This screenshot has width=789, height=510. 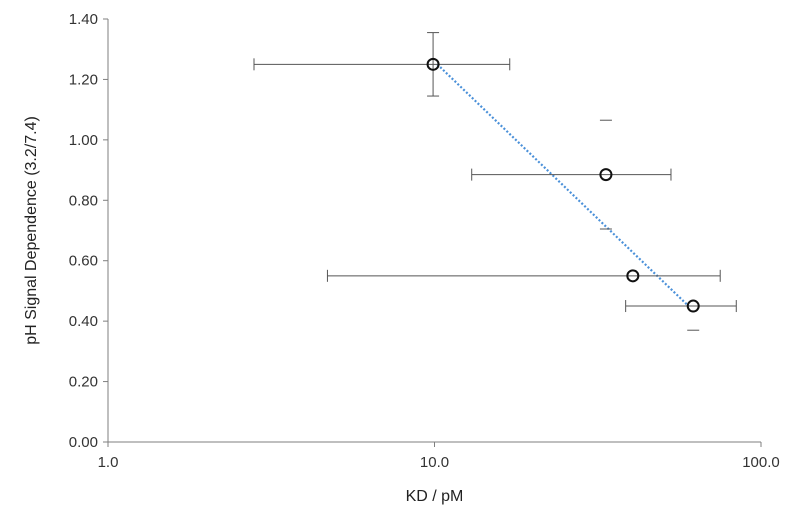 What do you see at coordinates (83, 79) in the screenshot?
I see `y-tick-label: 1.20` at bounding box center [83, 79].